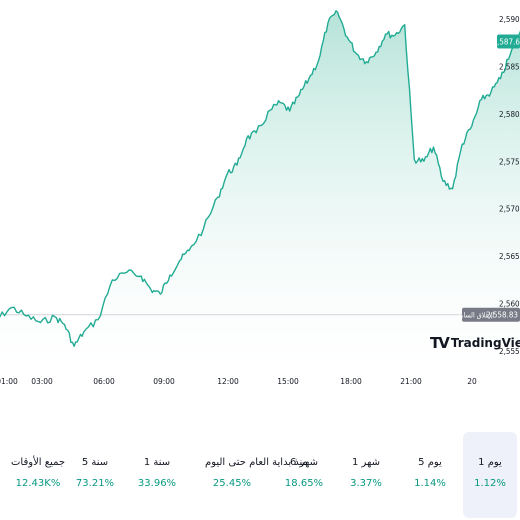  Describe the element at coordinates (304, 475) in the screenshot. I see `period-6-months: 6 شهر 18.65%` at that location.